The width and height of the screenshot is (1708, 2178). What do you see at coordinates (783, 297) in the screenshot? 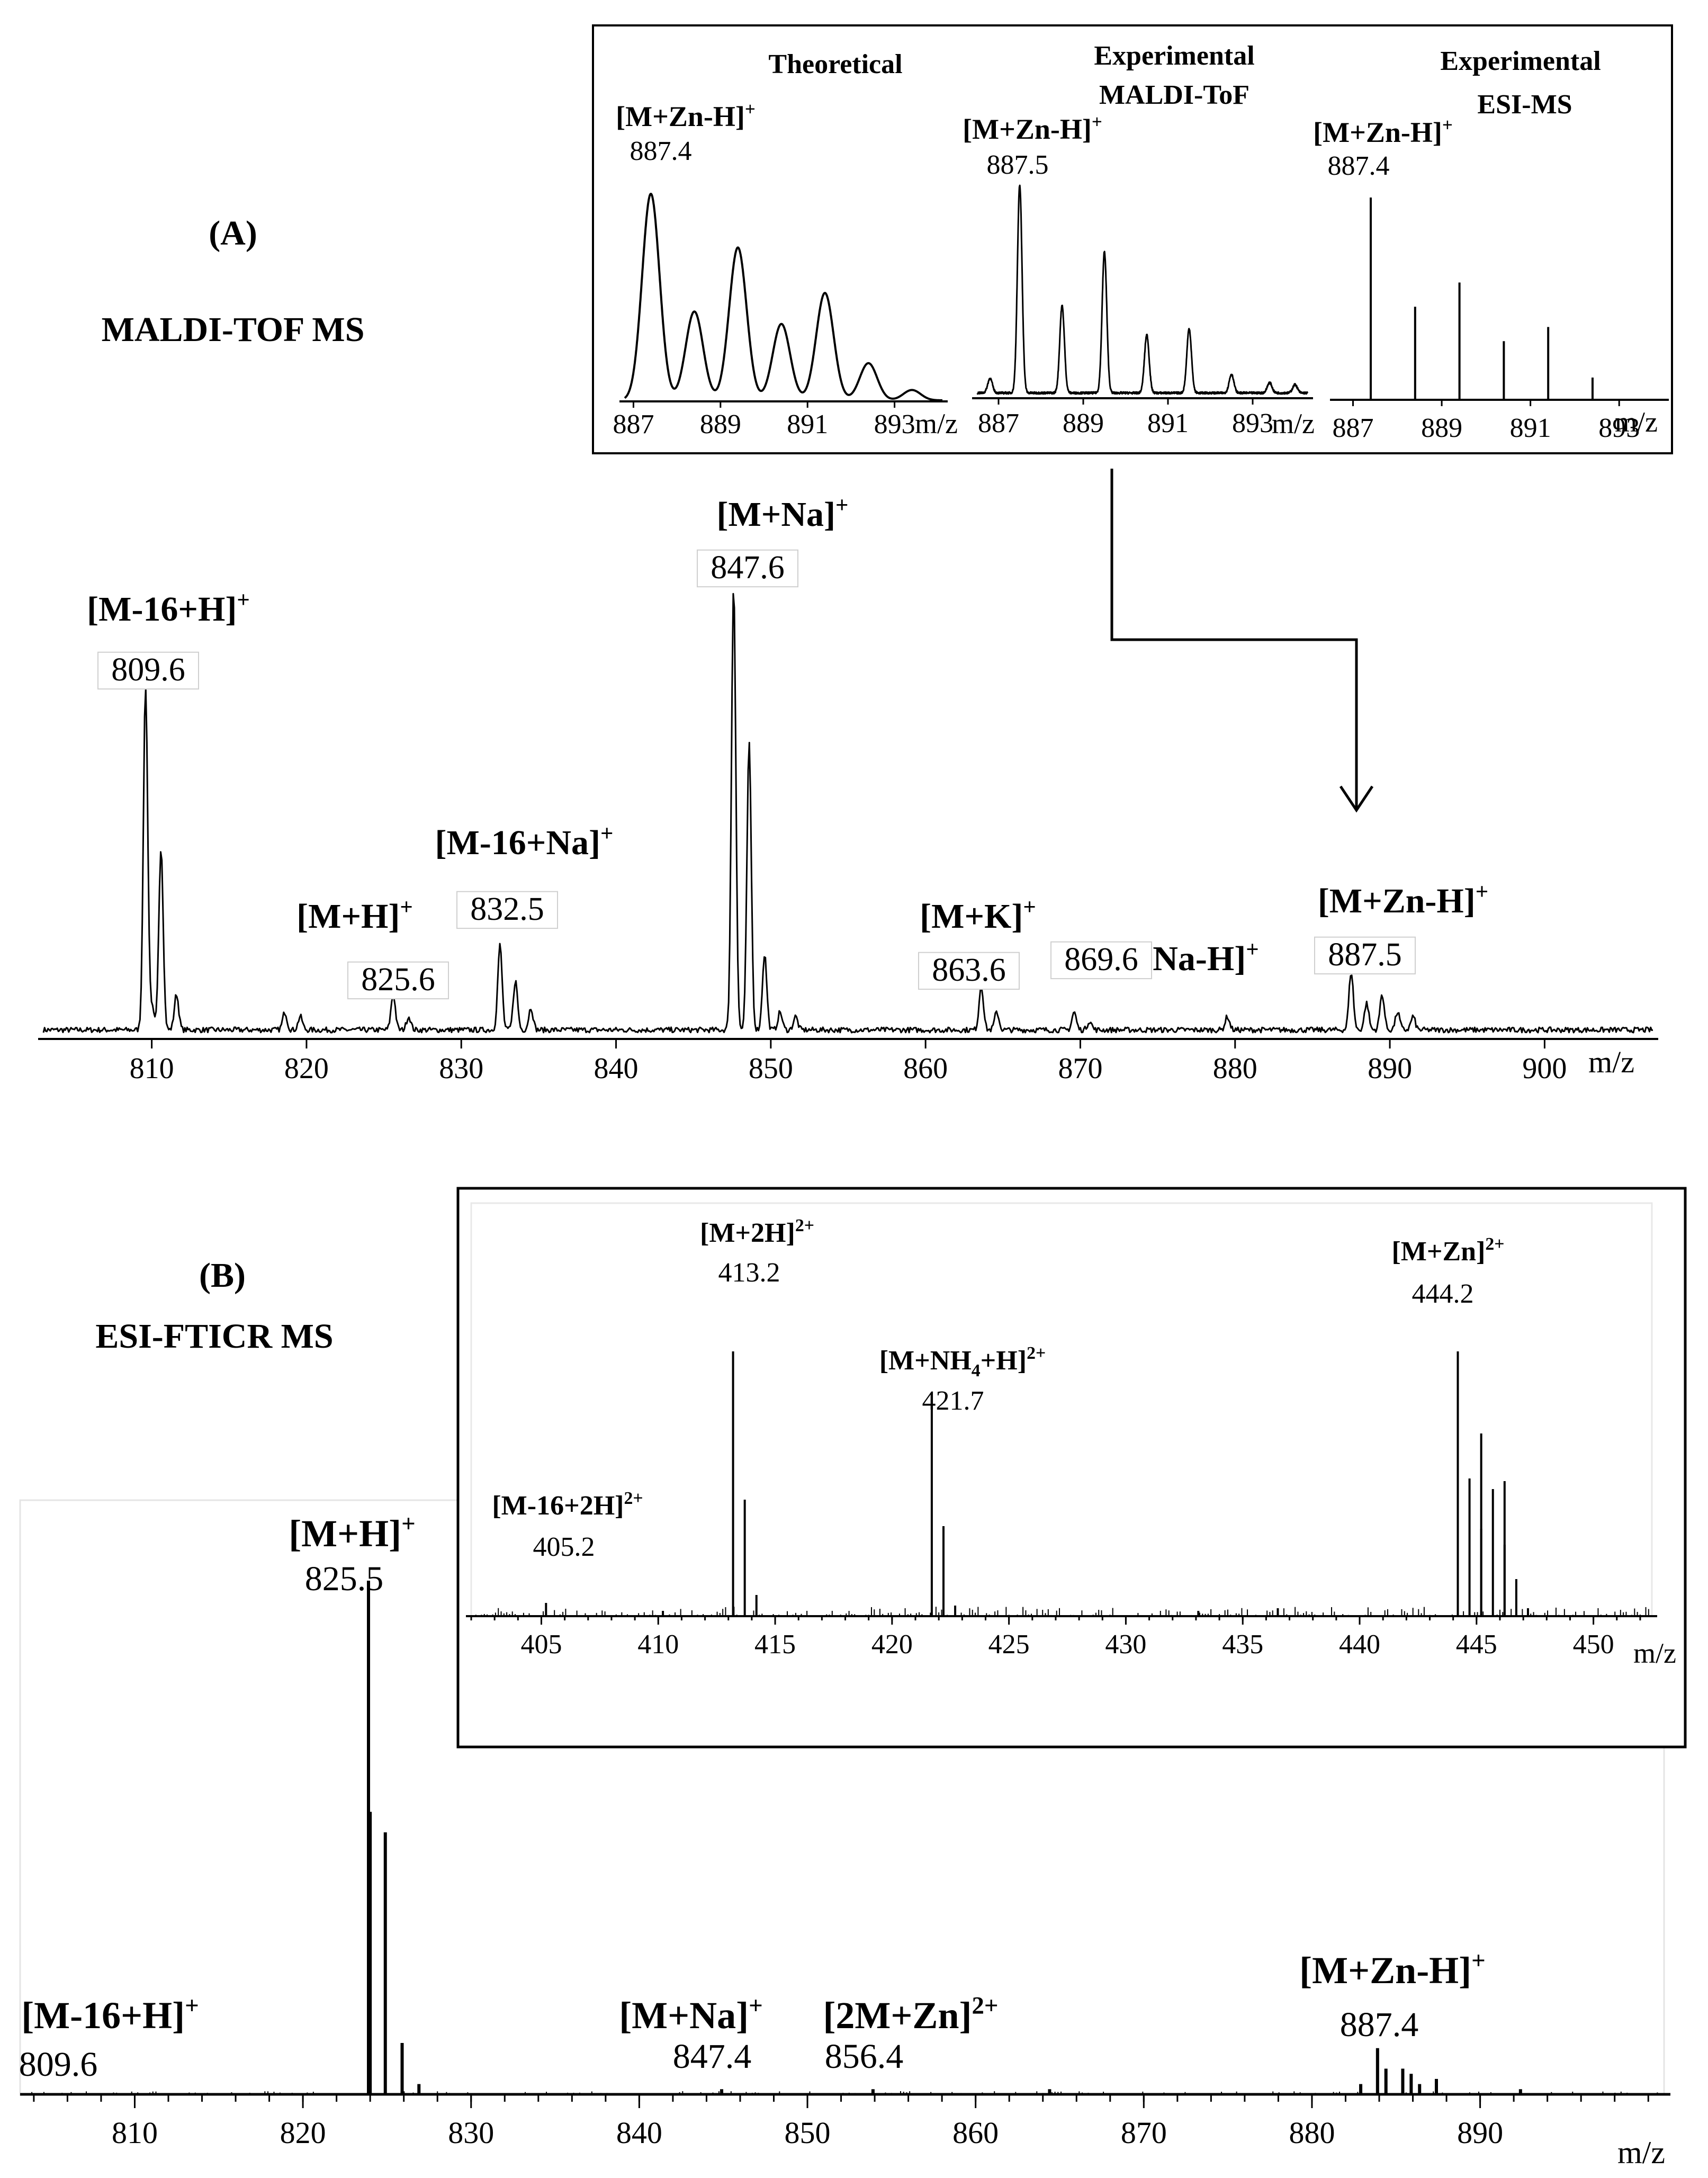
I see `inset_theoretical-spectrum-trace` at bounding box center [783, 297].